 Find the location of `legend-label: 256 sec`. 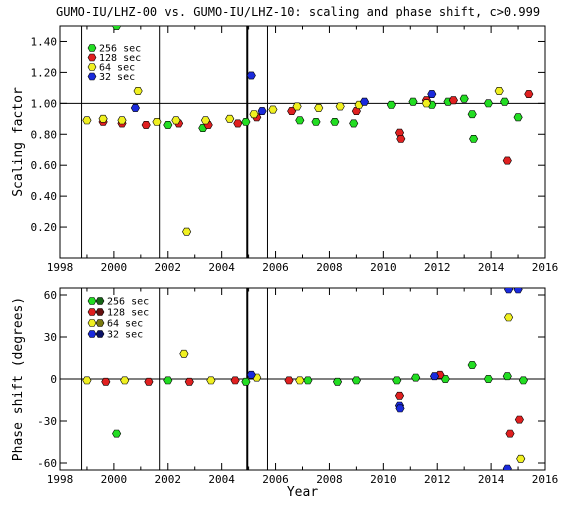

legend-label: 256 sec is located at coordinates (128, 302).